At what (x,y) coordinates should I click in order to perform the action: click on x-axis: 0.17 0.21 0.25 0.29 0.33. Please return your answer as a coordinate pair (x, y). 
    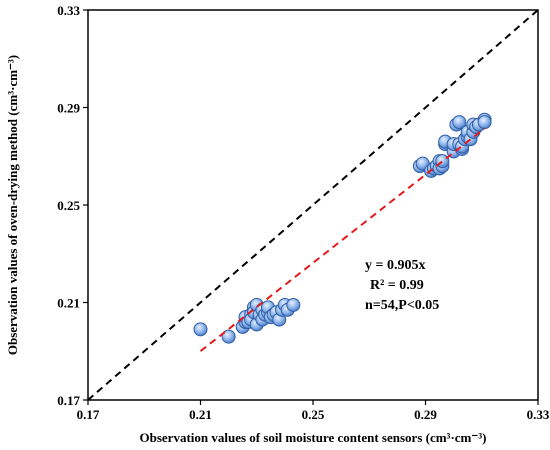
    Looking at the image, I should click on (313, 411).